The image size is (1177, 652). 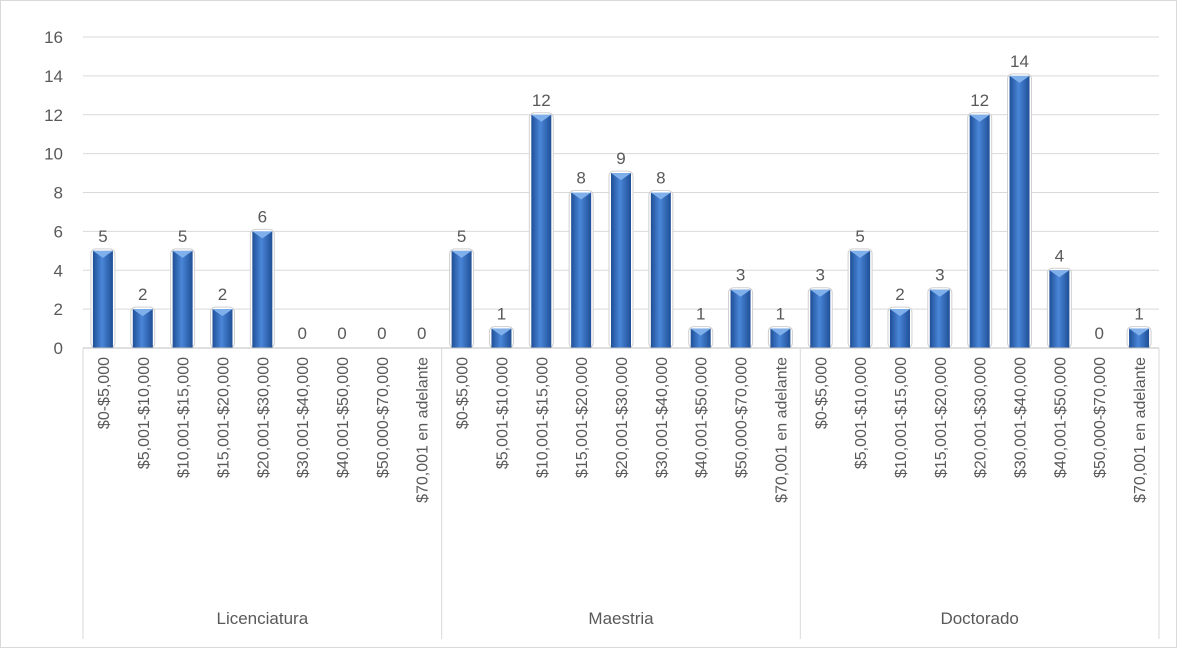 I want to click on data-label: 4, so click(x=1059, y=255).